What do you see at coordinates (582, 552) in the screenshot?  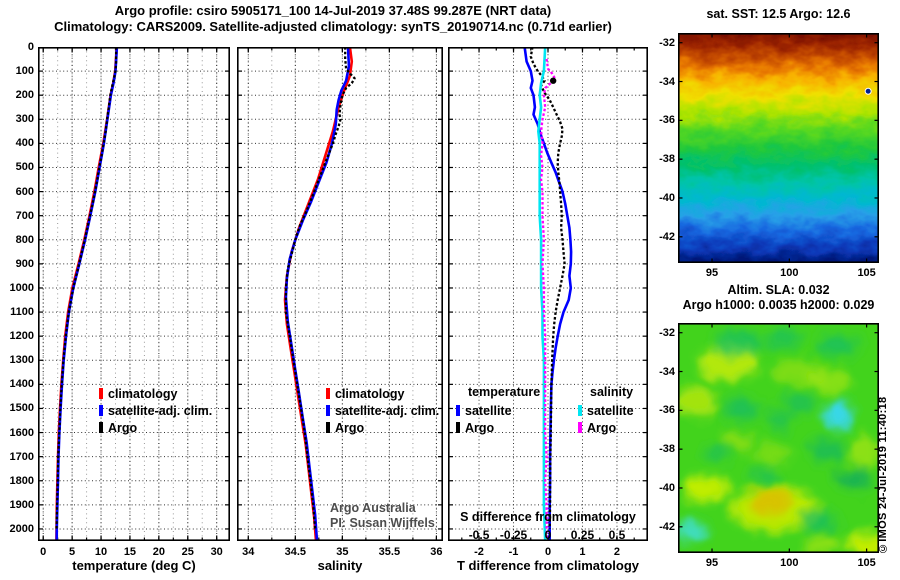 I see `x-tick-label: 1` at bounding box center [582, 552].